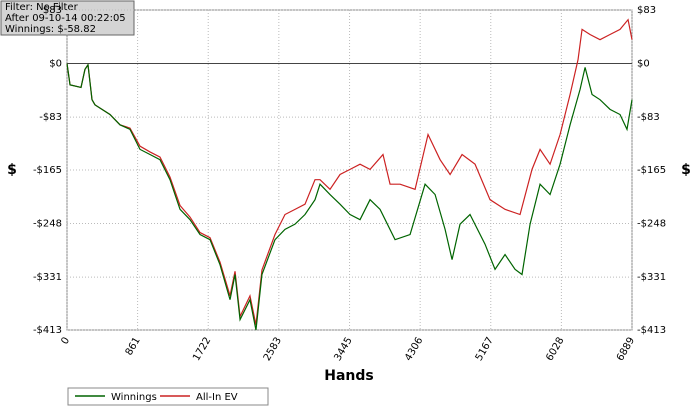 Image resolution: width=700 pixels, height=413 pixels. I want to click on x-tick-label: 1722, so click(202, 350).